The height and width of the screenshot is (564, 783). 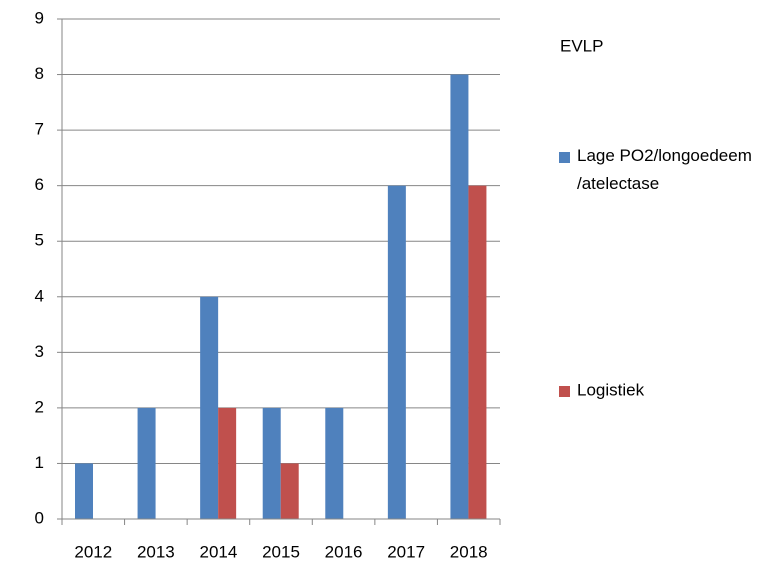 What do you see at coordinates (39, 462) in the screenshot?
I see `y-tick-label: 1` at bounding box center [39, 462].